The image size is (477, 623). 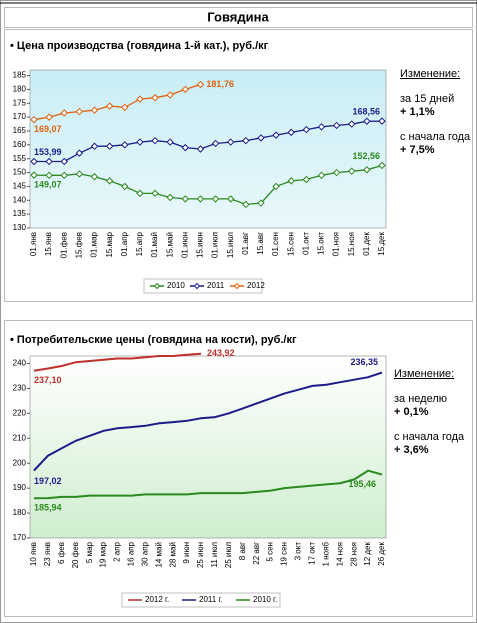 What do you see at coordinates (367, 554) in the screenshot?
I see `x-tick-label: 12 дек` at bounding box center [367, 554].